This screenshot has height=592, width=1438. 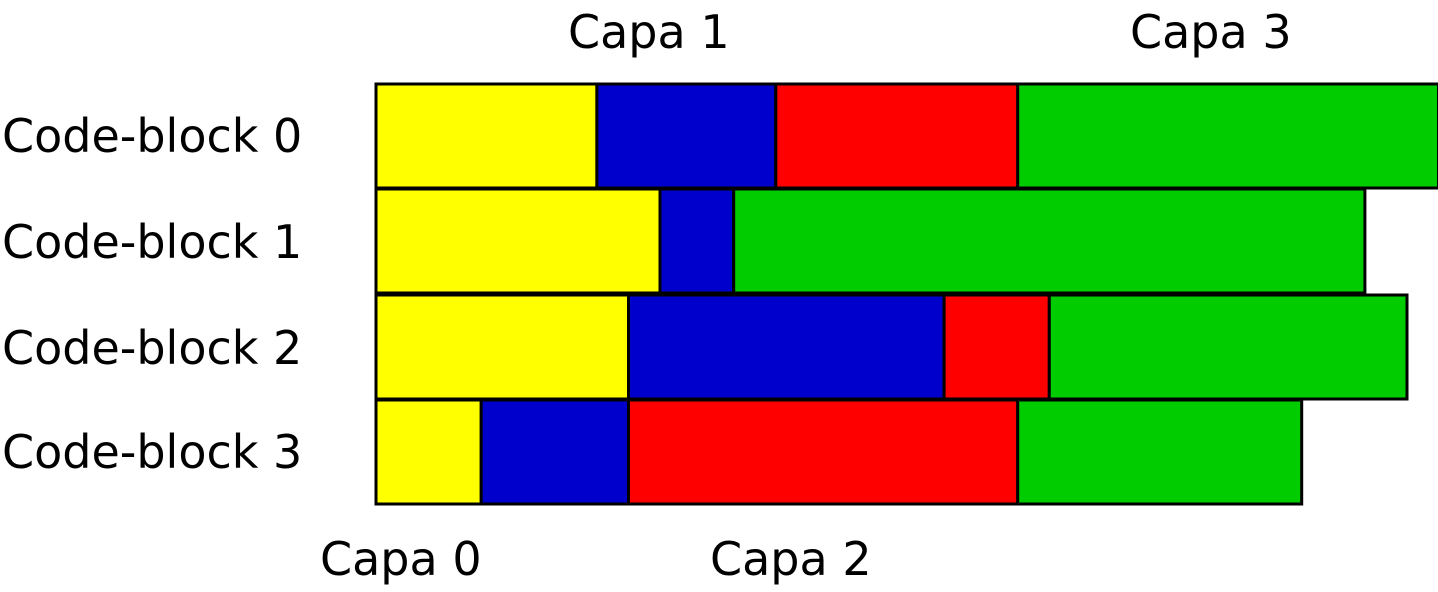 I want to click on layer-label-capa-0: Capa 0, so click(x=401, y=559).